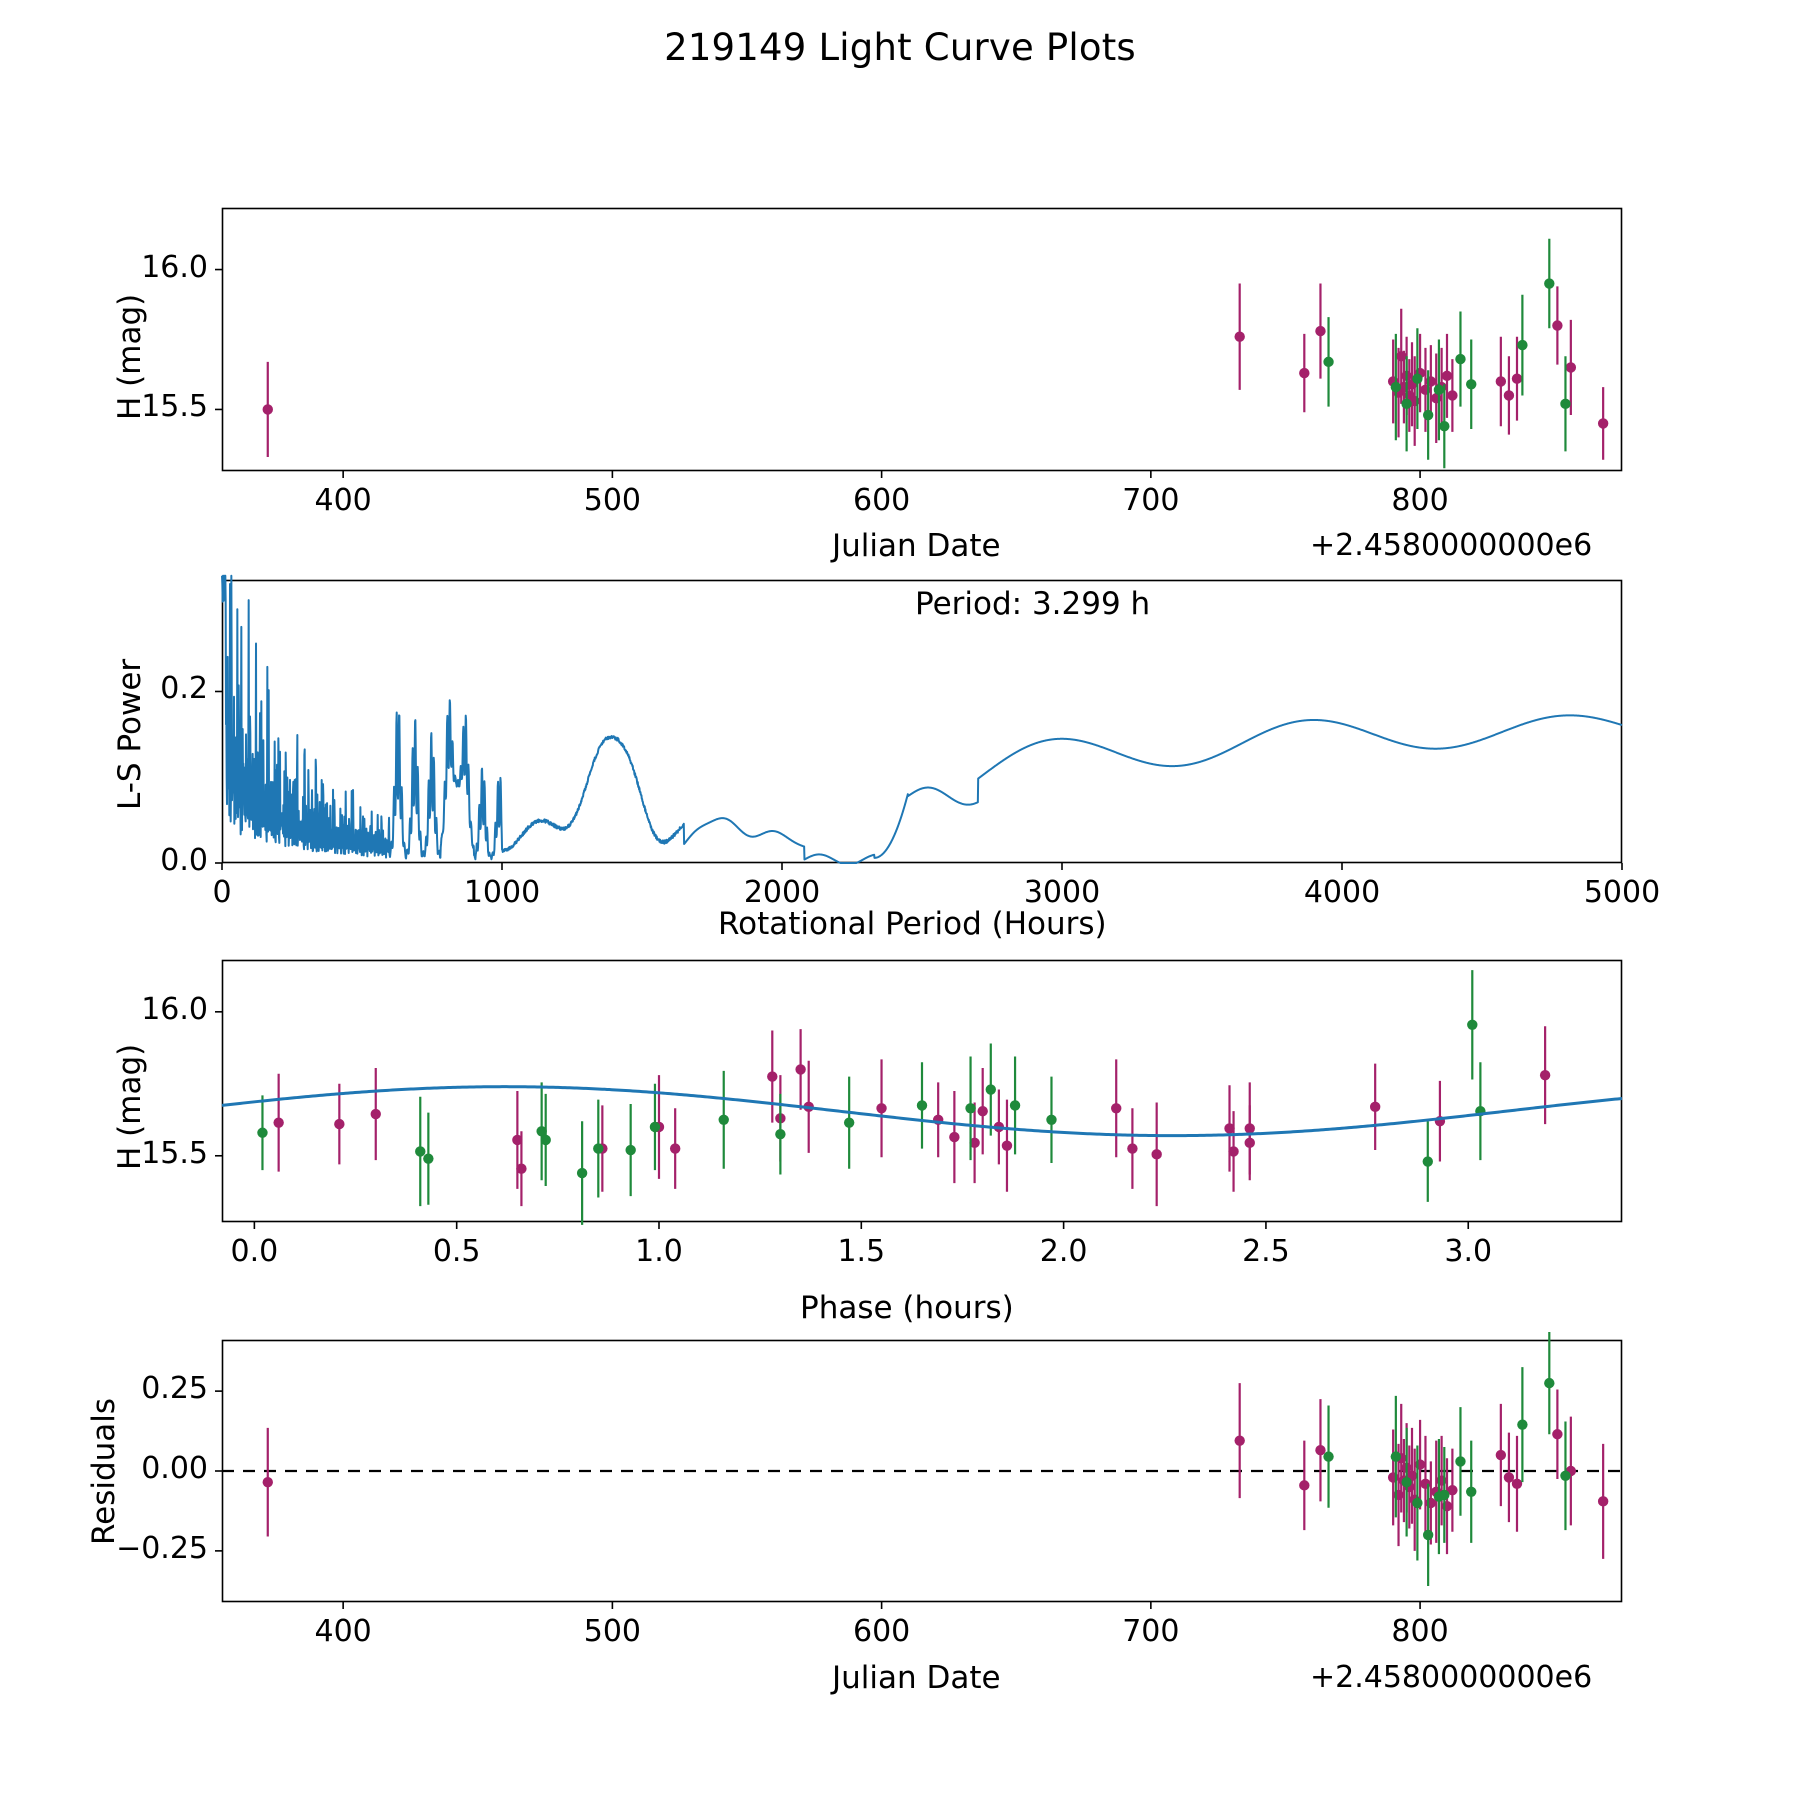 Image resolution: width=1800 pixels, height=1800 pixels. I want to click on residuals-plot-area, so click(919, 1470).